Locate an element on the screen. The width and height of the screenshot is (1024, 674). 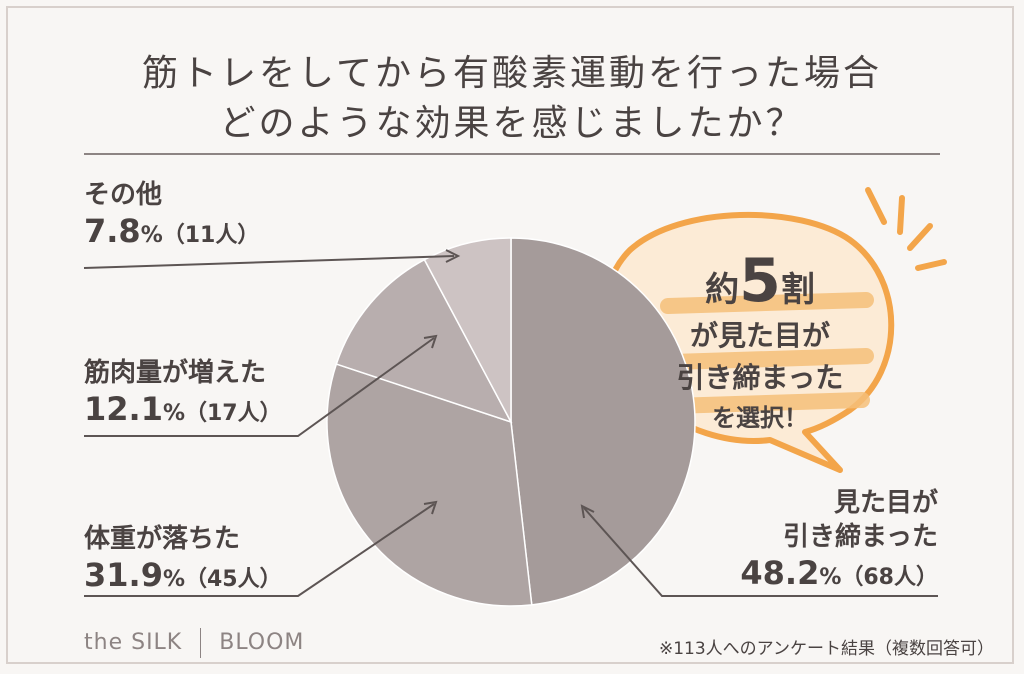
label-toned-percent-sign: % is located at coordinates (830, 577).